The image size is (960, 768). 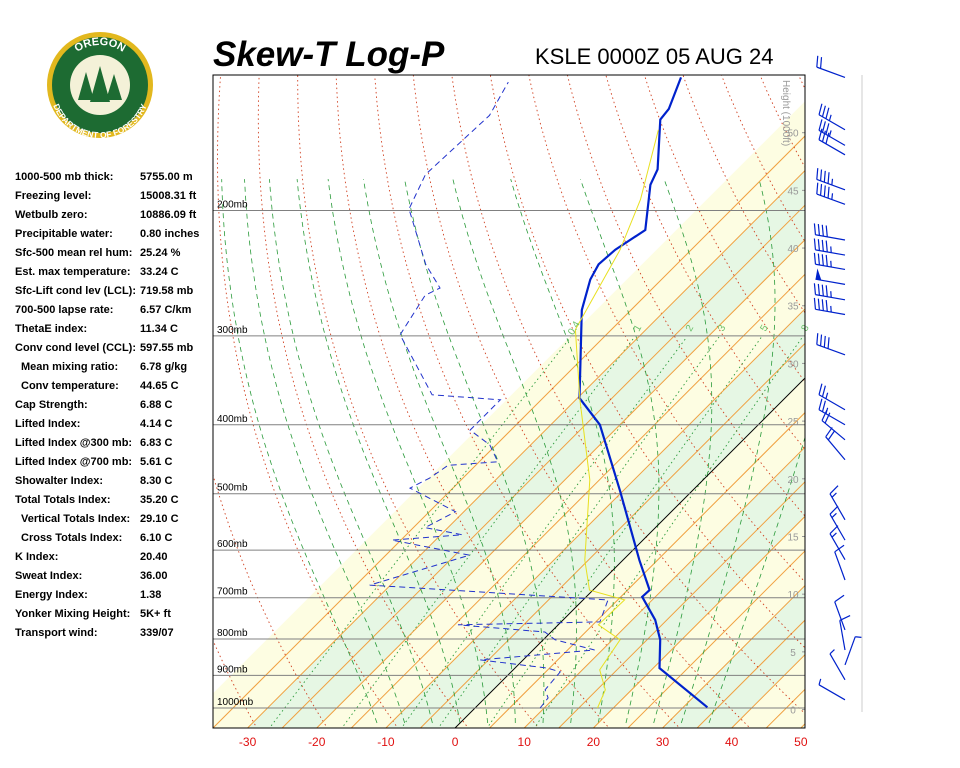 I want to click on index-value: 1.38, so click(x=151, y=595).